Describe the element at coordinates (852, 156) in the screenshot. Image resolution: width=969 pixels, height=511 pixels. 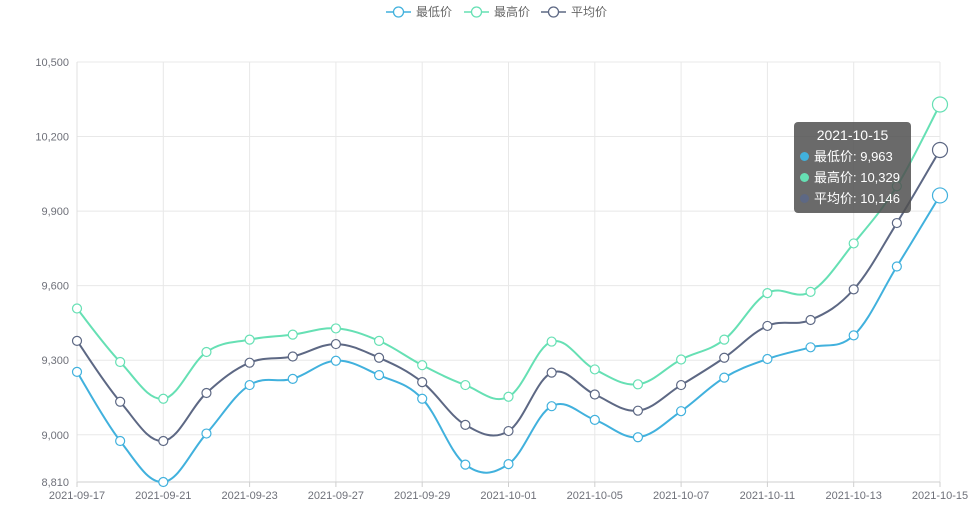
I see `tooltip-row-low: 最低价: 9,963` at that location.